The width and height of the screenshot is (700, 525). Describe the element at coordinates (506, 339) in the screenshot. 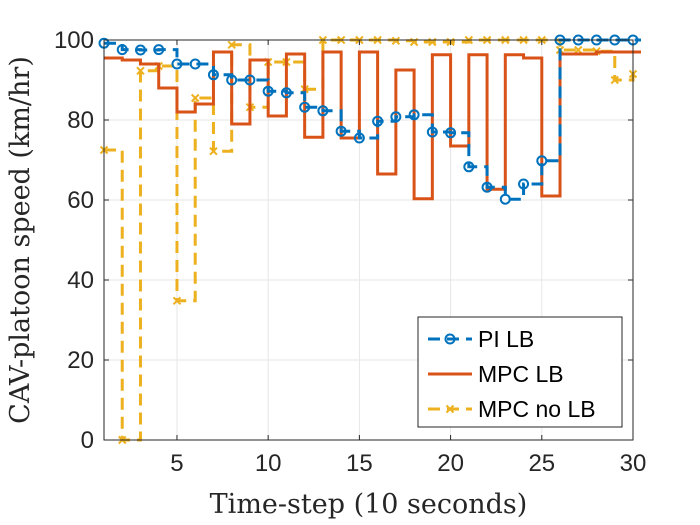

I see `legend-pi-lb-label: PI LB` at that location.